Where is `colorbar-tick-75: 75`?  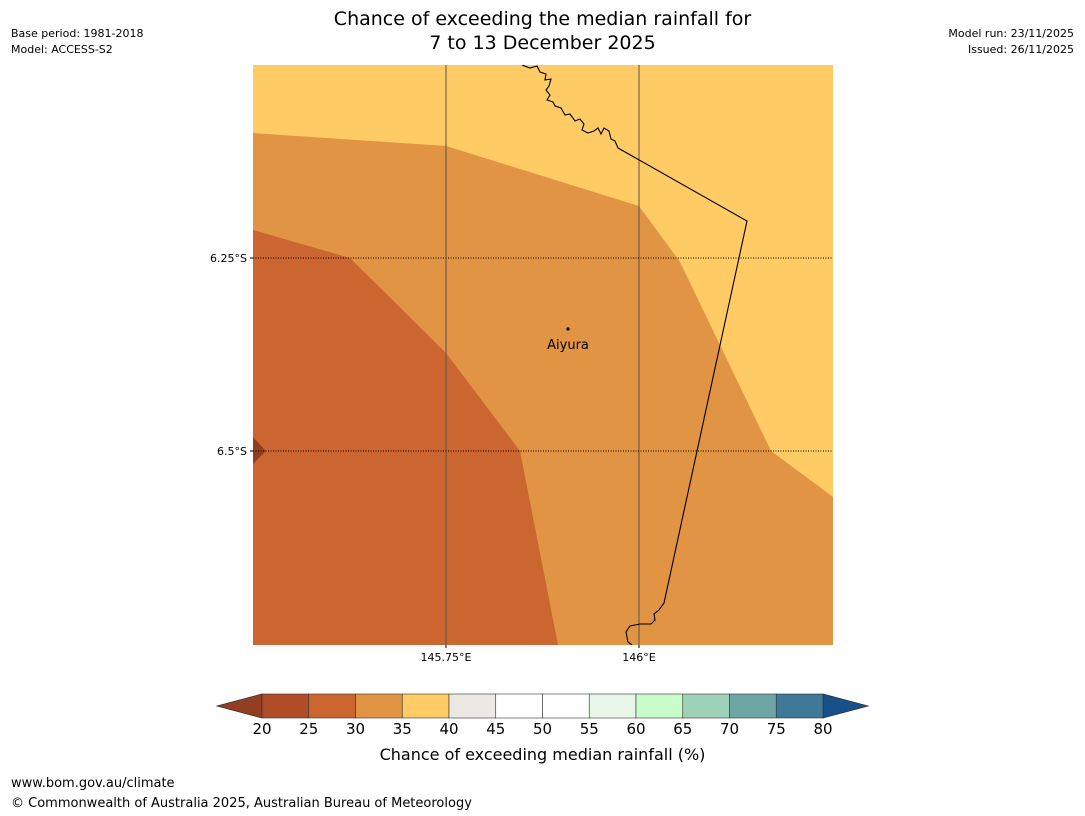 colorbar-tick-75: 75 is located at coordinates (776, 729).